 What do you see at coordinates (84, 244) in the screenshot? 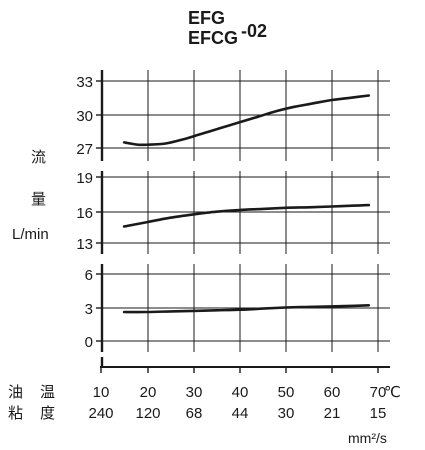
I see `panel-2-ytick-label-1: 13` at bounding box center [84, 244].